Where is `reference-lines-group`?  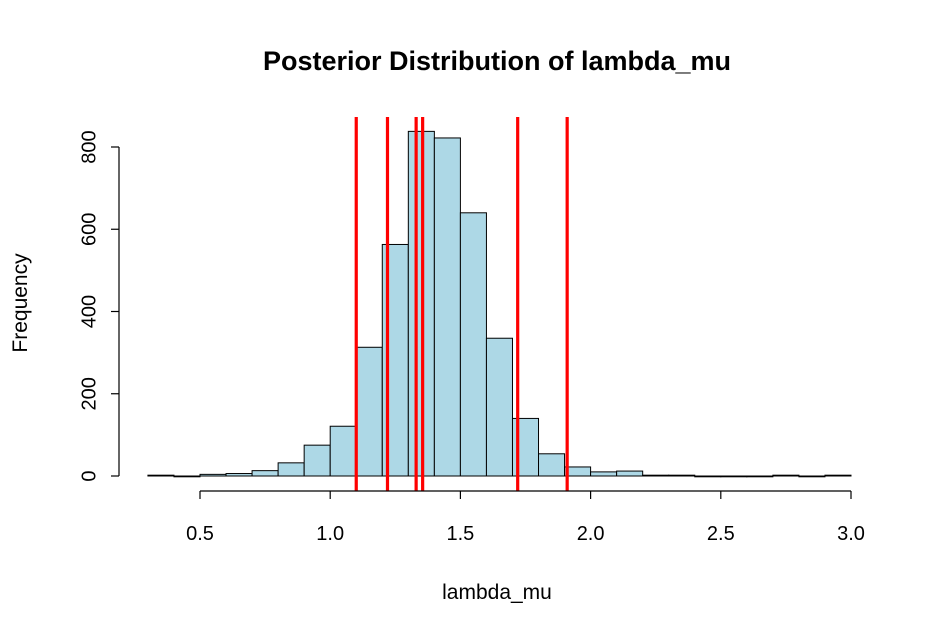
reference-lines-group is located at coordinates (461, 304).